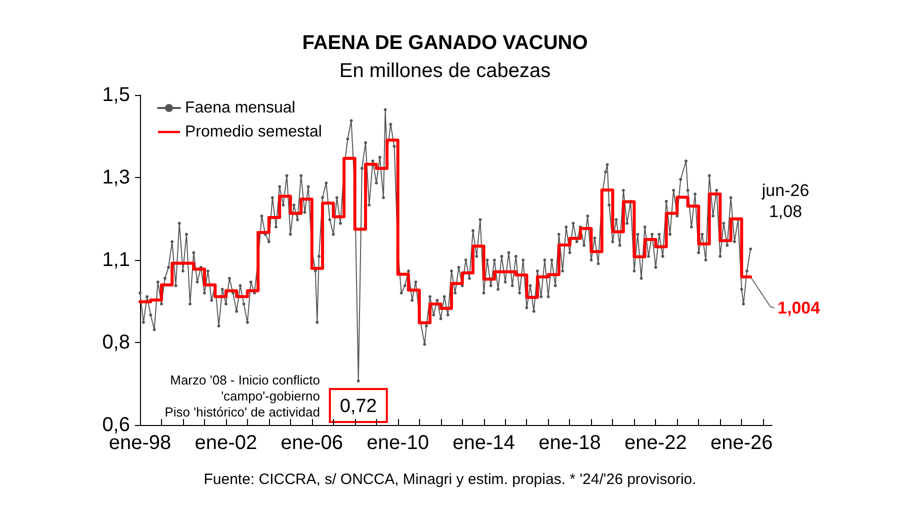 This screenshot has height=505, width=900. What do you see at coordinates (483, 443) in the screenshot?
I see `x-tick-label: ene-14` at bounding box center [483, 443].